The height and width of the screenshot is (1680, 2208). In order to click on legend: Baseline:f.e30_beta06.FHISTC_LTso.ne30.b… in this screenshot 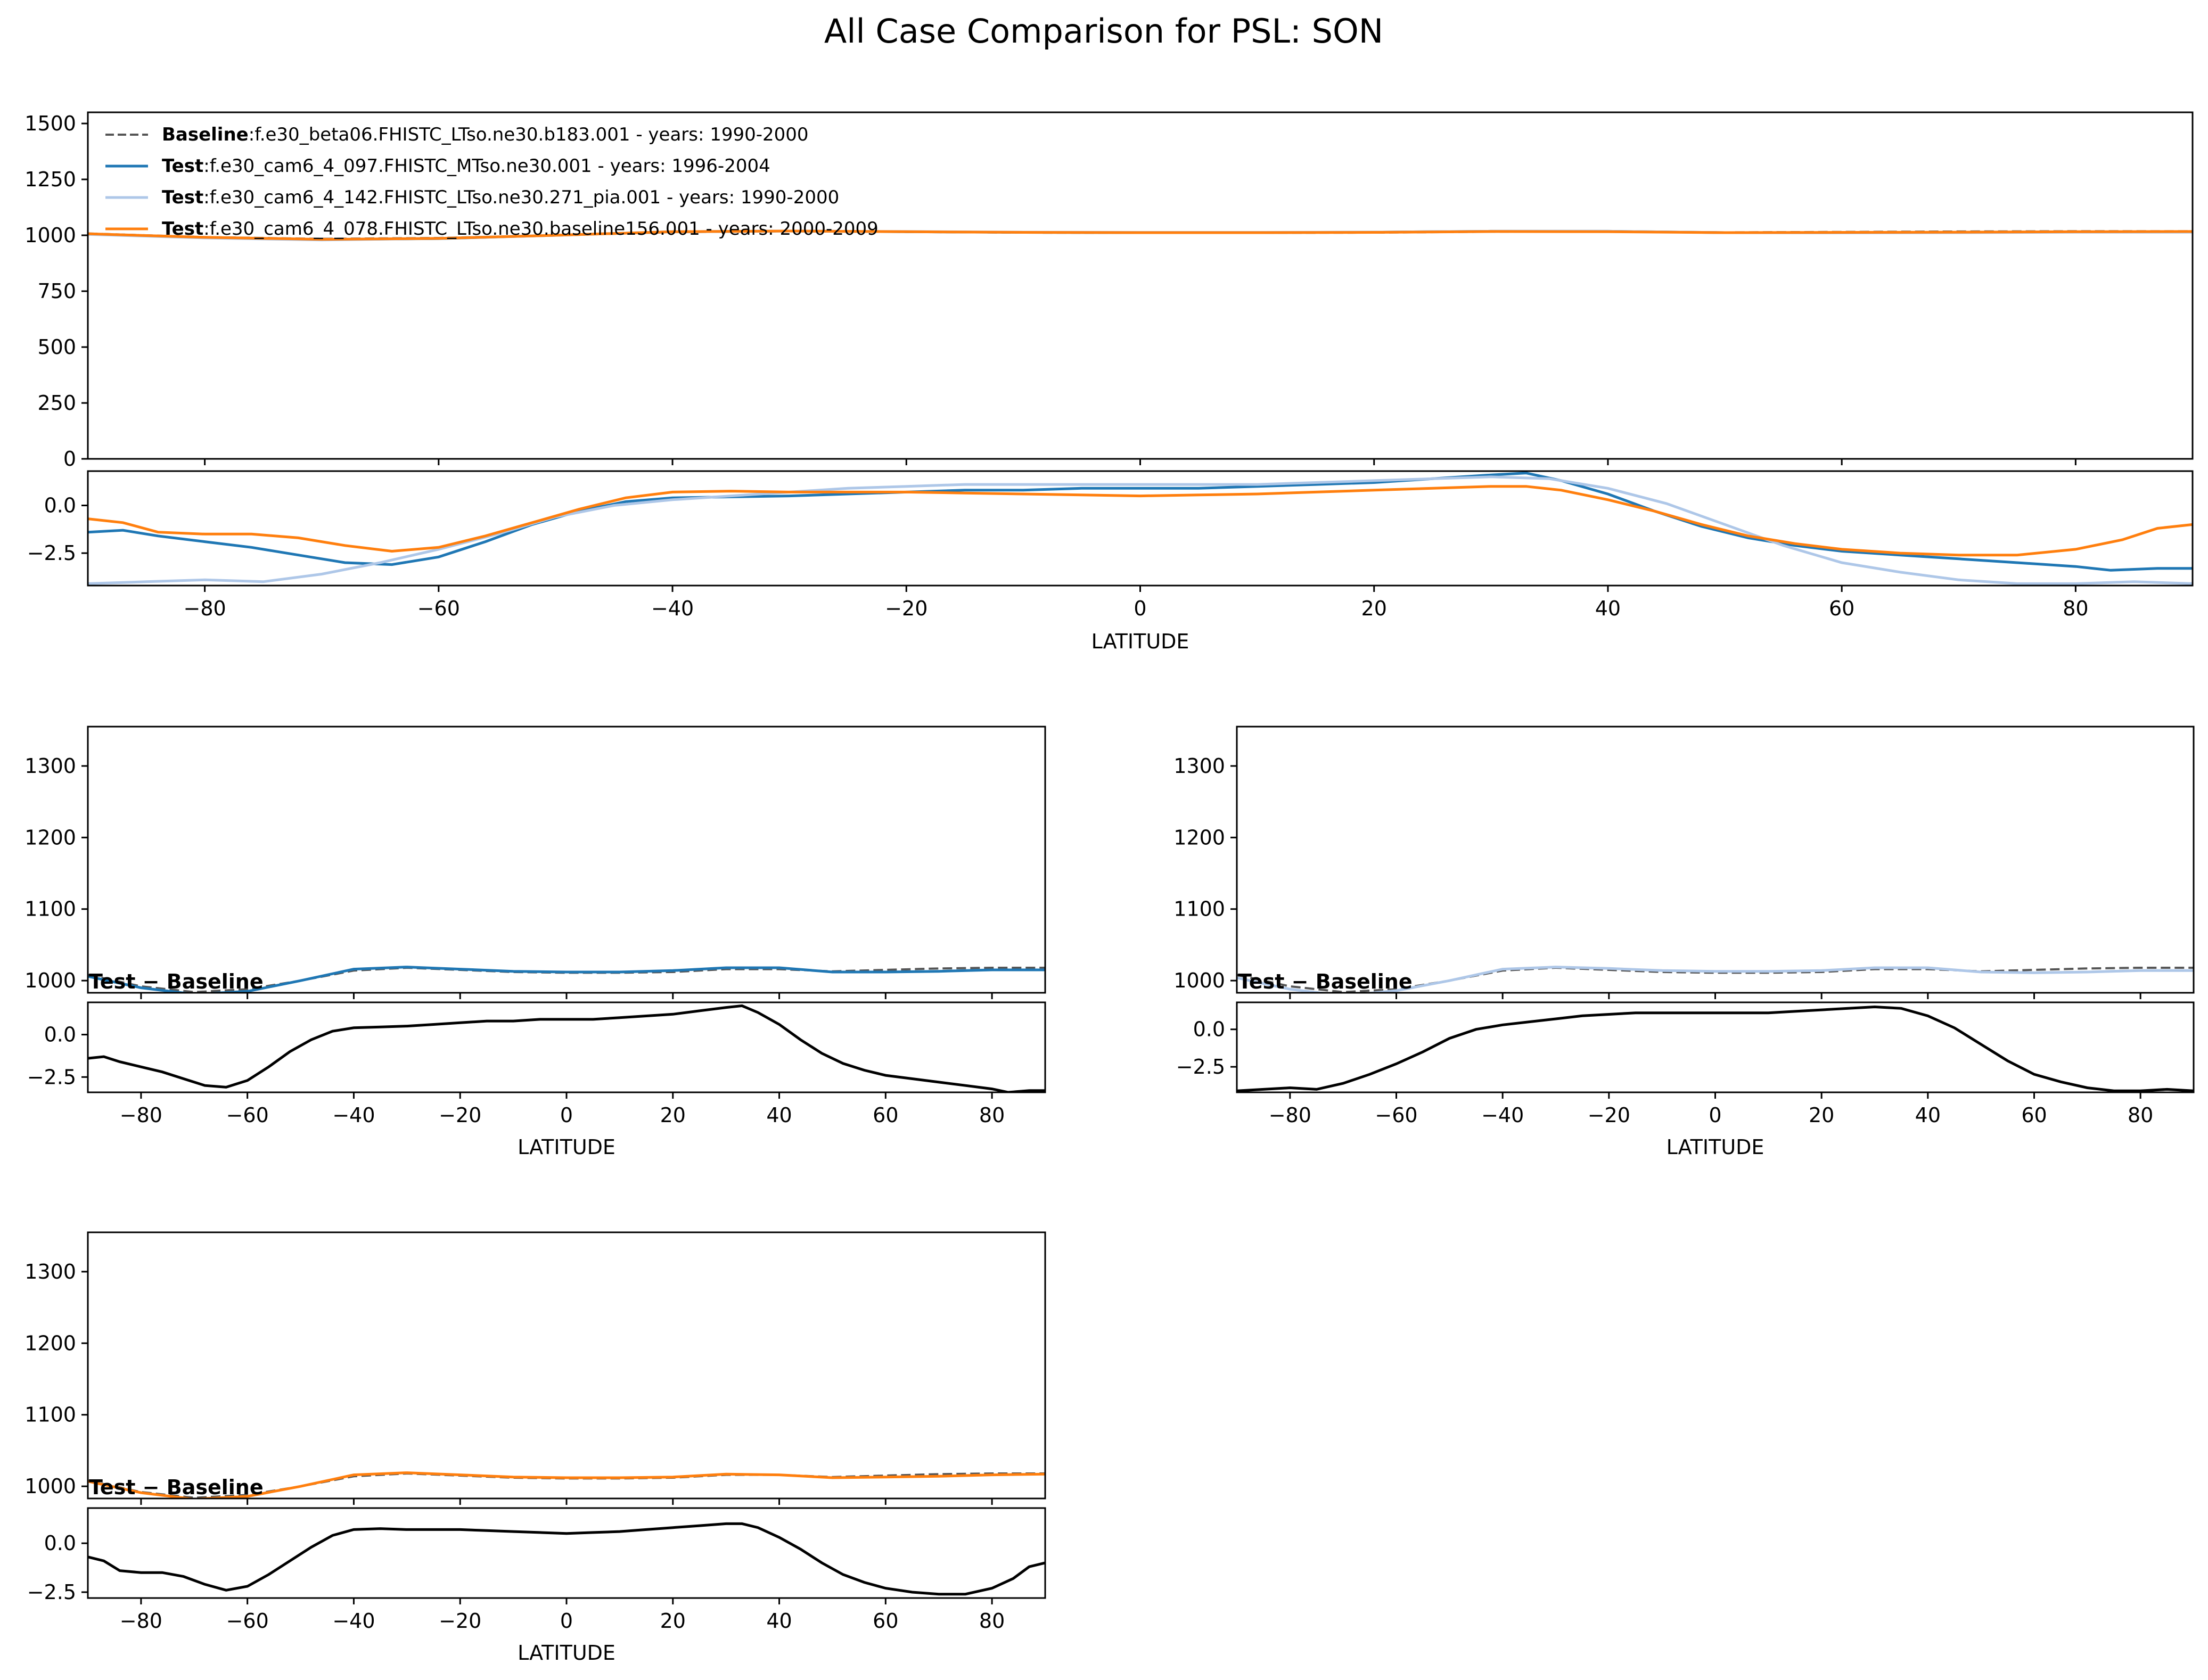, I will do `click(492, 182)`.